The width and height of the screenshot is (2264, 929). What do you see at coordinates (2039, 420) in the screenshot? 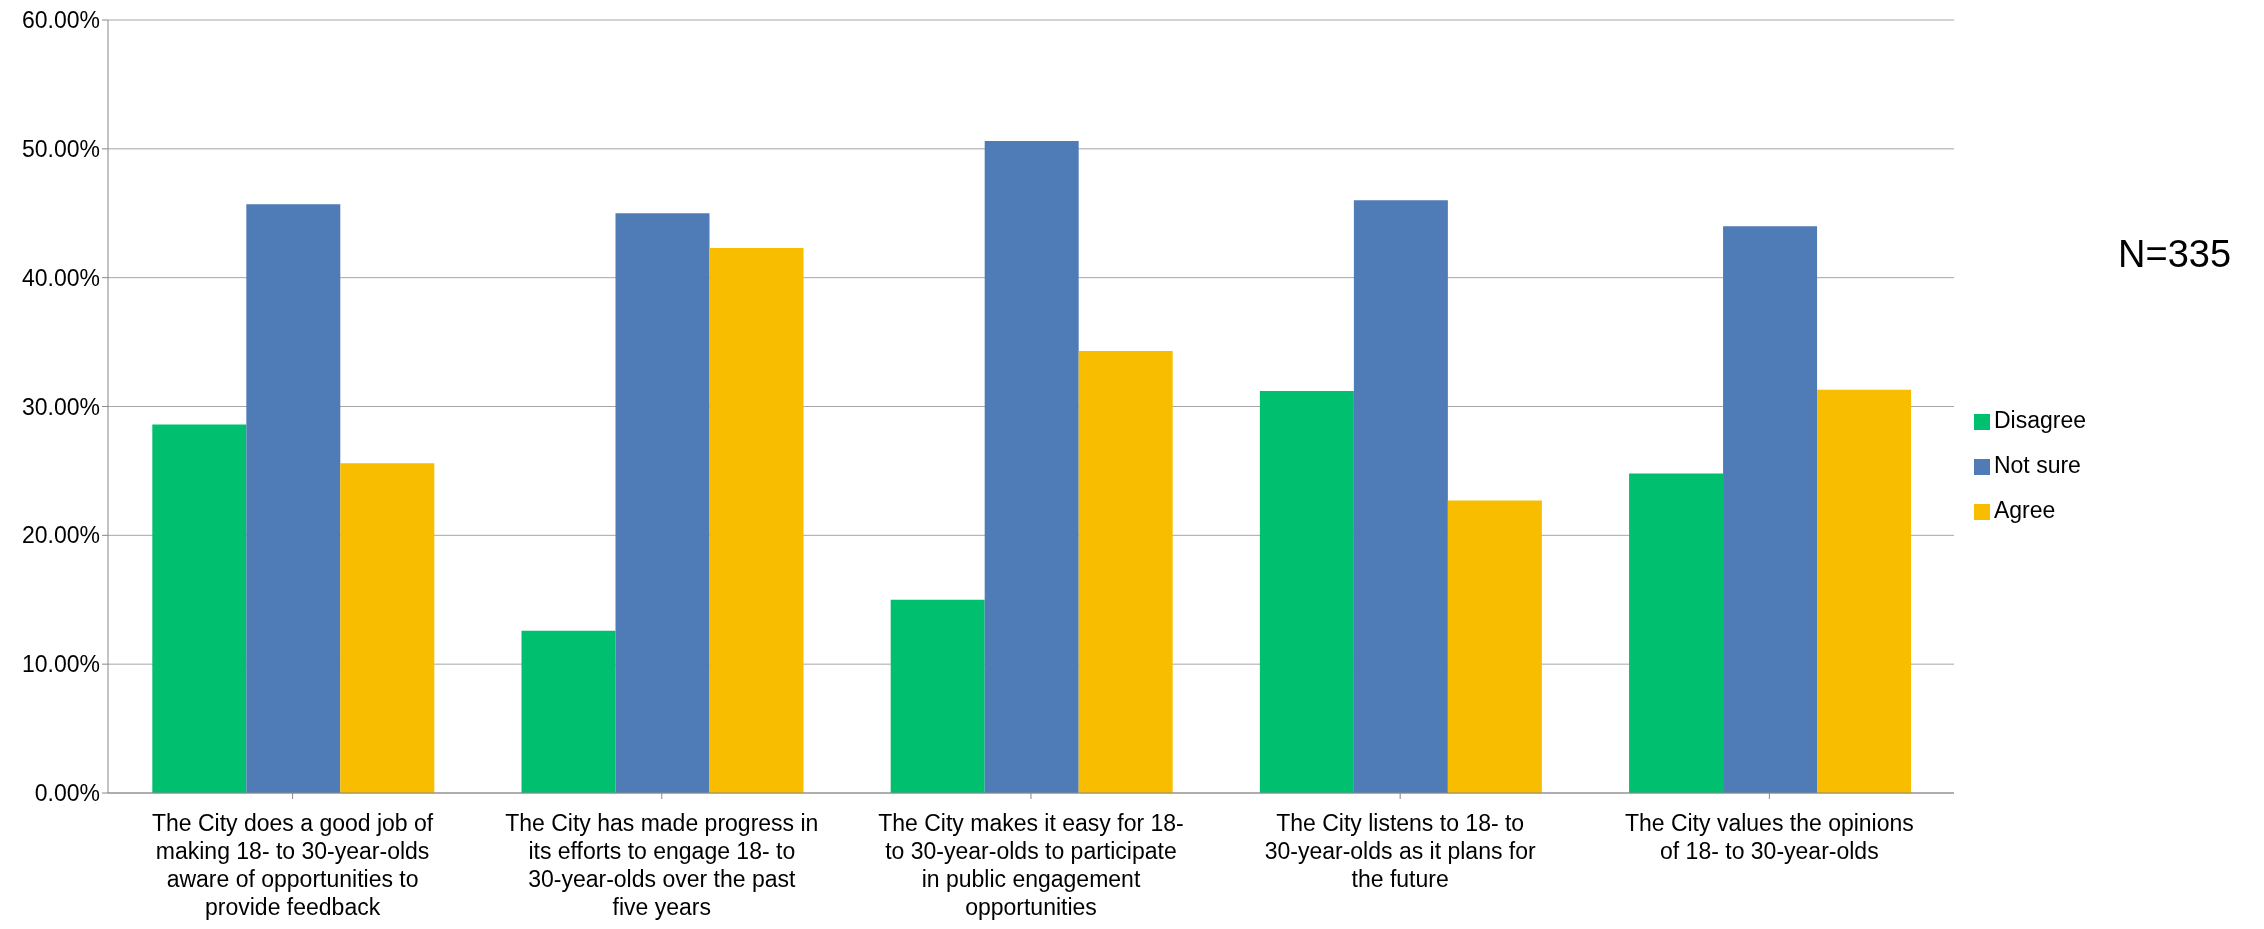
I see `legend-label: Disagree` at bounding box center [2039, 420].